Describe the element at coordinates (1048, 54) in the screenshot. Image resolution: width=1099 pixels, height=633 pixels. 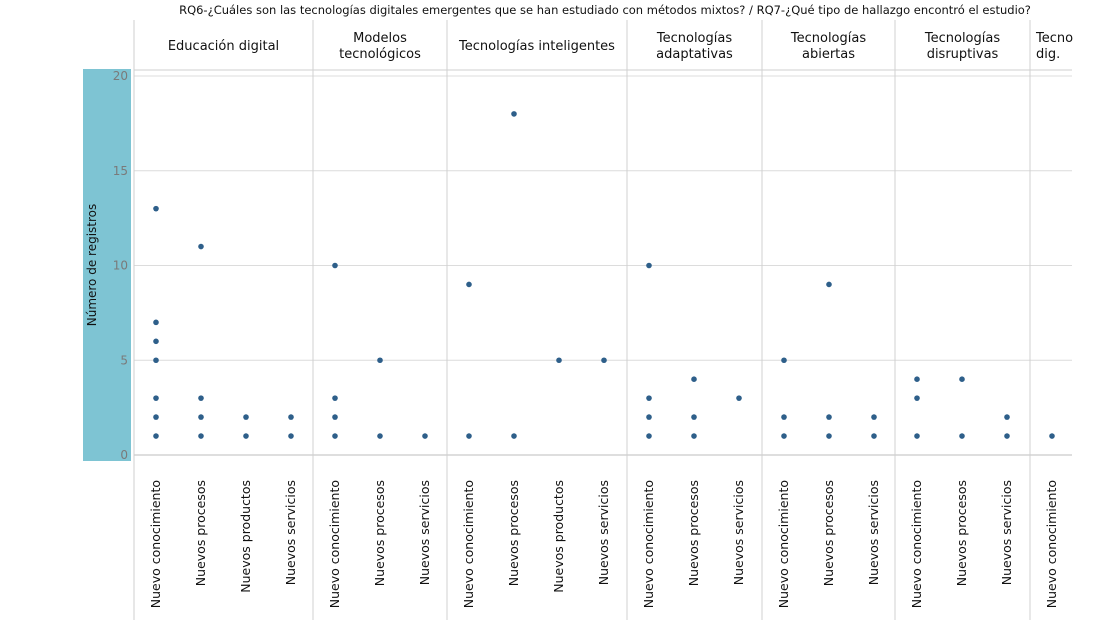
I see `panel-header-label: dig.` at that location.